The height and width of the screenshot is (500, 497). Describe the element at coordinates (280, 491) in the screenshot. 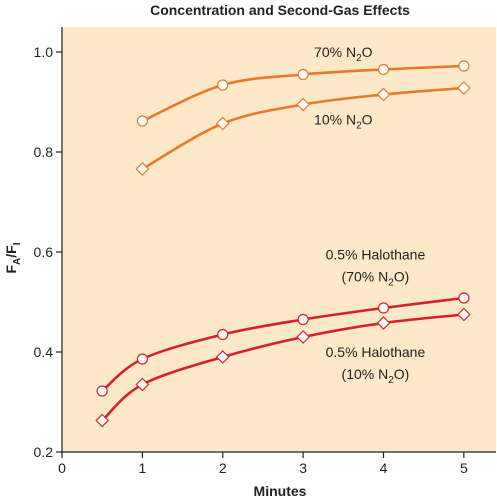

I see `x-axis-label: Minutes` at that location.